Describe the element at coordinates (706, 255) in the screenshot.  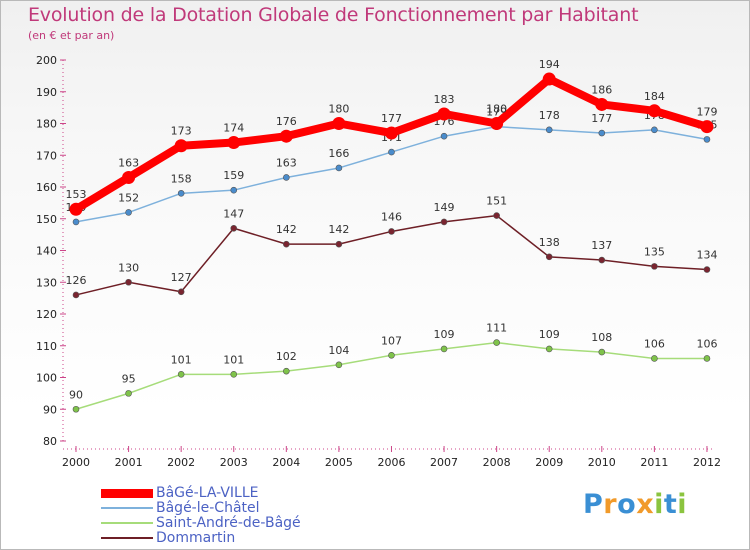
I see `data-label: 134` at that location.